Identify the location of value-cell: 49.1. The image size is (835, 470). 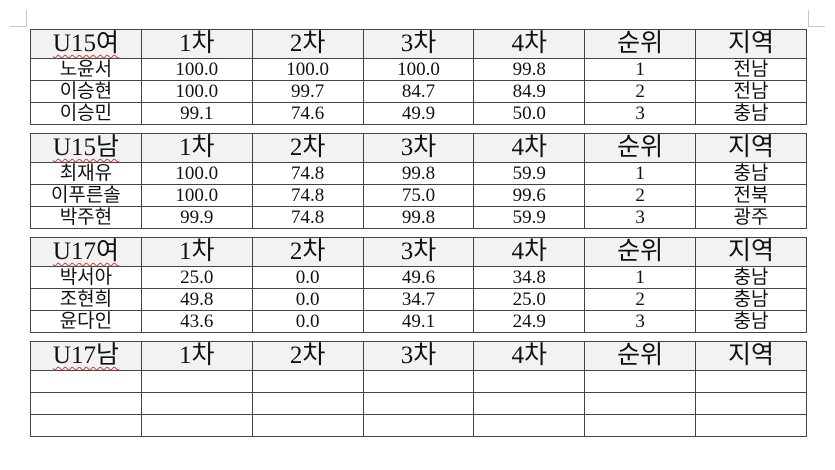
(418, 321).